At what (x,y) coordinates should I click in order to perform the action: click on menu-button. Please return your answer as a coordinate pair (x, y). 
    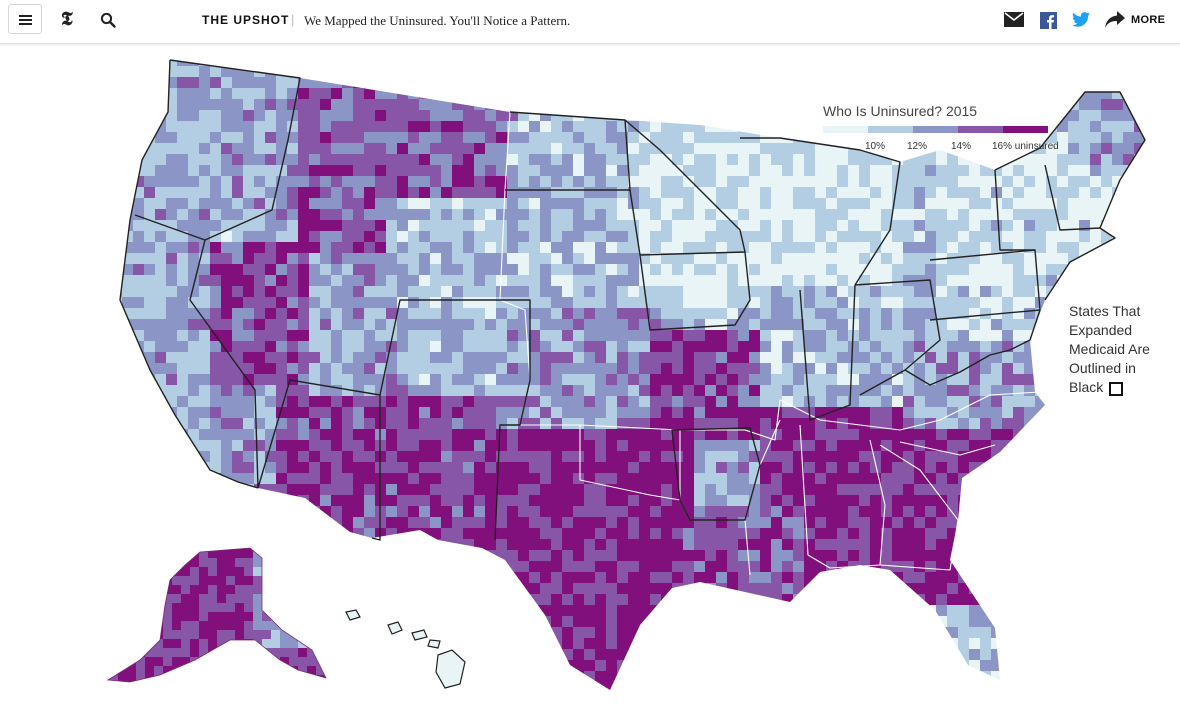
    Looking at the image, I should click on (25, 19).